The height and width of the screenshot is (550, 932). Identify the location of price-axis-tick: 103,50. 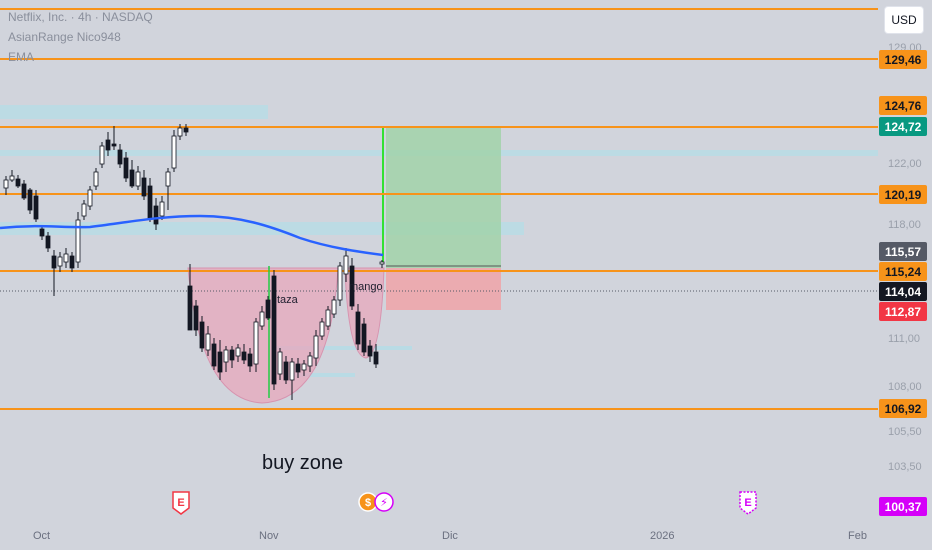
(905, 467).